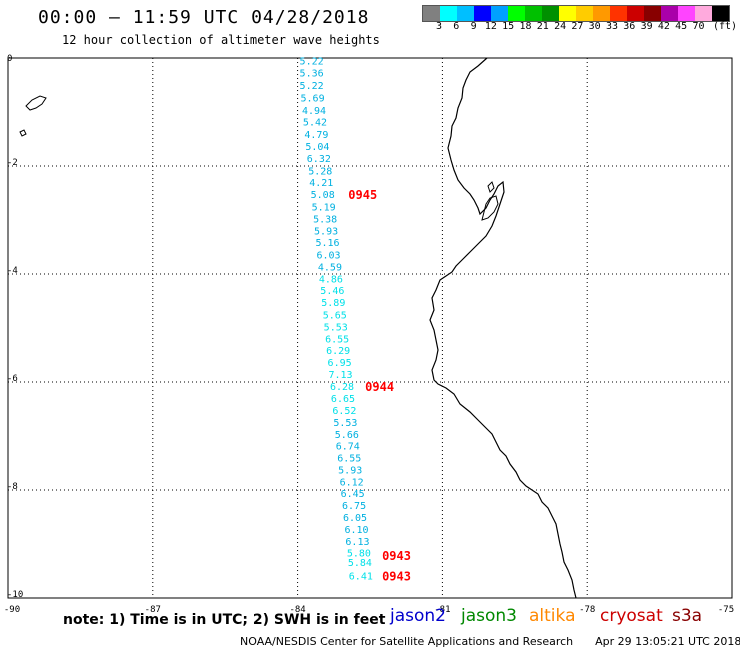 The image size is (740, 650). Describe the element at coordinates (357, 542) in the screenshot. I see `wave-height-label: 6.13` at that location.